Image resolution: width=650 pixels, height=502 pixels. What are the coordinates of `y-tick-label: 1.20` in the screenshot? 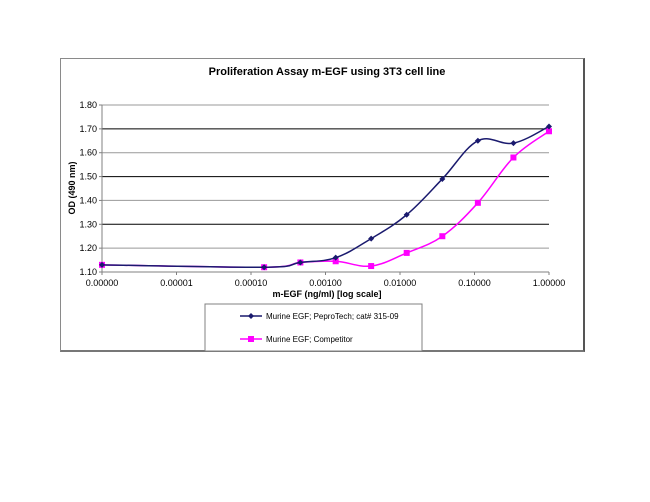 It's located at (88, 248).